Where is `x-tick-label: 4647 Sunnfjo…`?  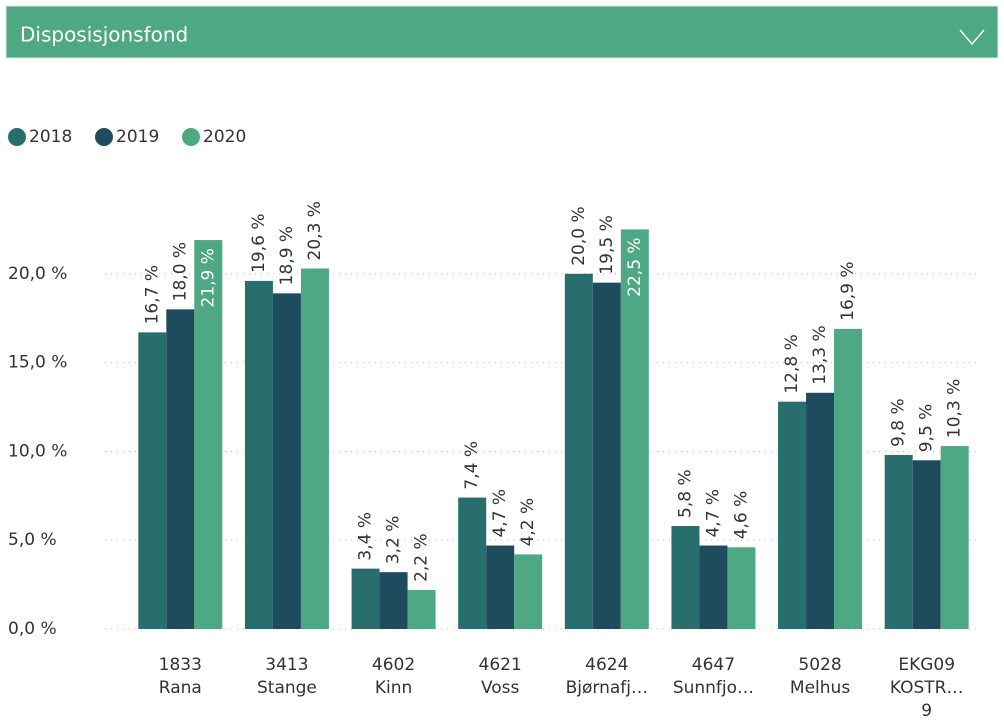 x-tick-label: 4647 Sunnfjo… is located at coordinates (713, 676).